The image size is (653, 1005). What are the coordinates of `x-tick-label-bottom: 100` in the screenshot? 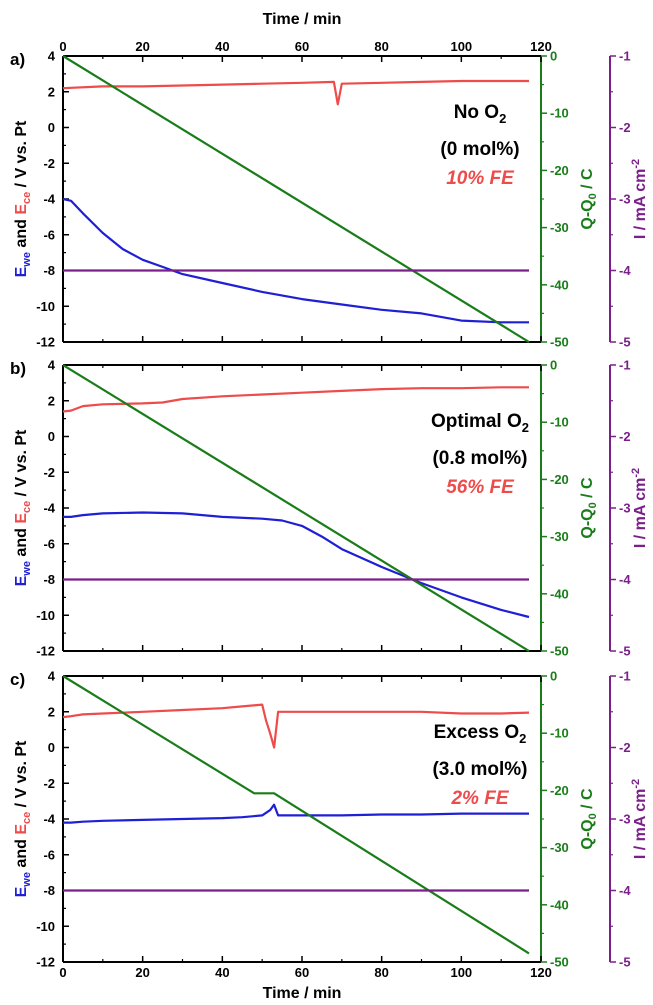 It's located at (461, 972).